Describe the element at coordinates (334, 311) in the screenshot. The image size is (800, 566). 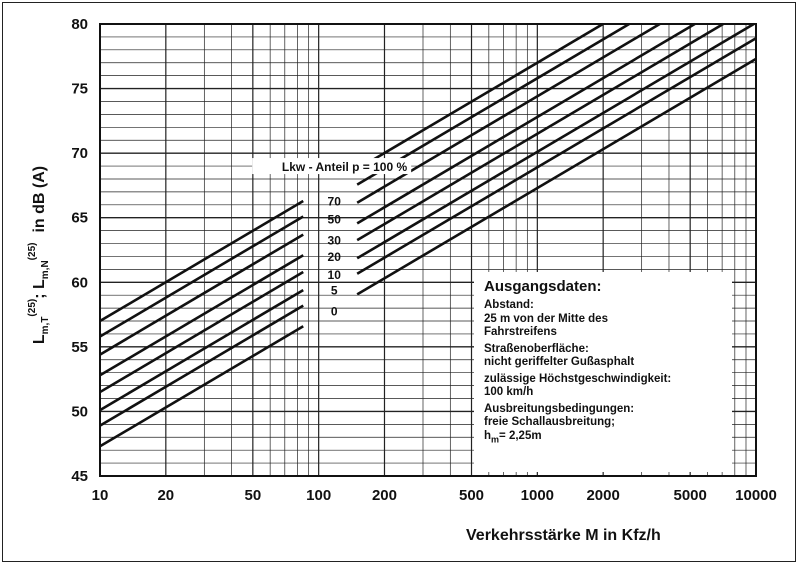
I see `series-label-0: 0` at that location.